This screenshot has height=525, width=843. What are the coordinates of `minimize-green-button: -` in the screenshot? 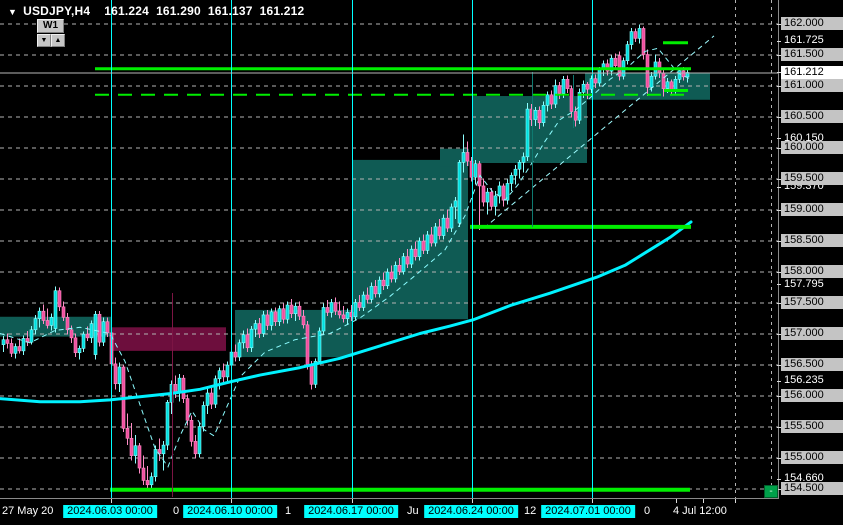 It's located at (771, 491).